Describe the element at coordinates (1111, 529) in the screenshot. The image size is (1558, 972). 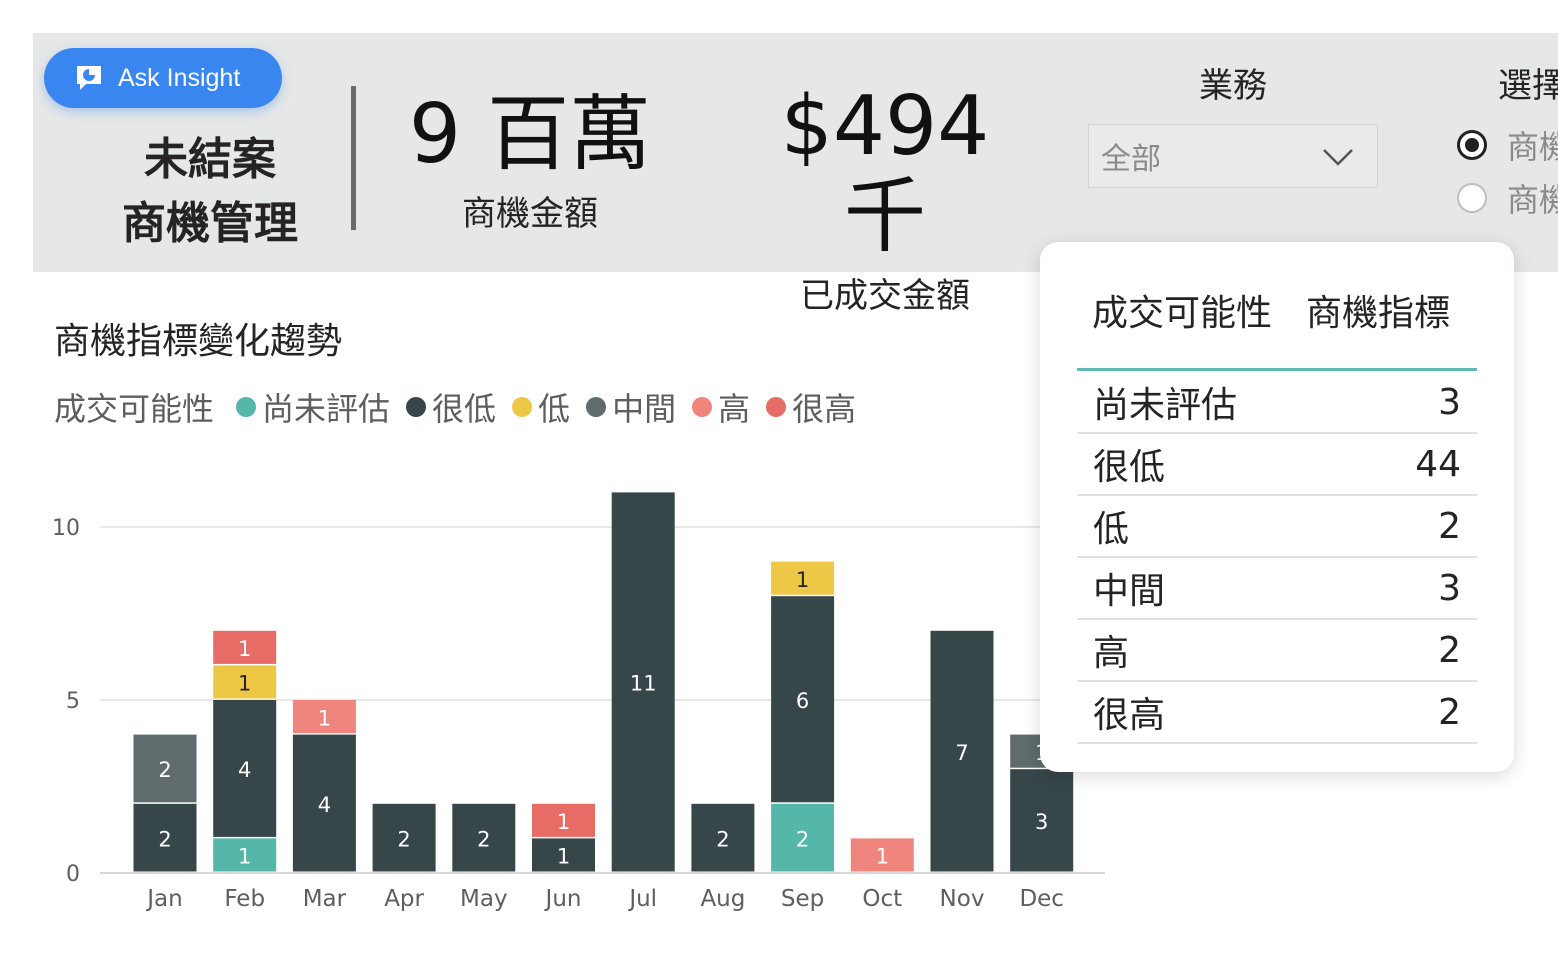
I see `tooltip-row-label: 低` at that location.